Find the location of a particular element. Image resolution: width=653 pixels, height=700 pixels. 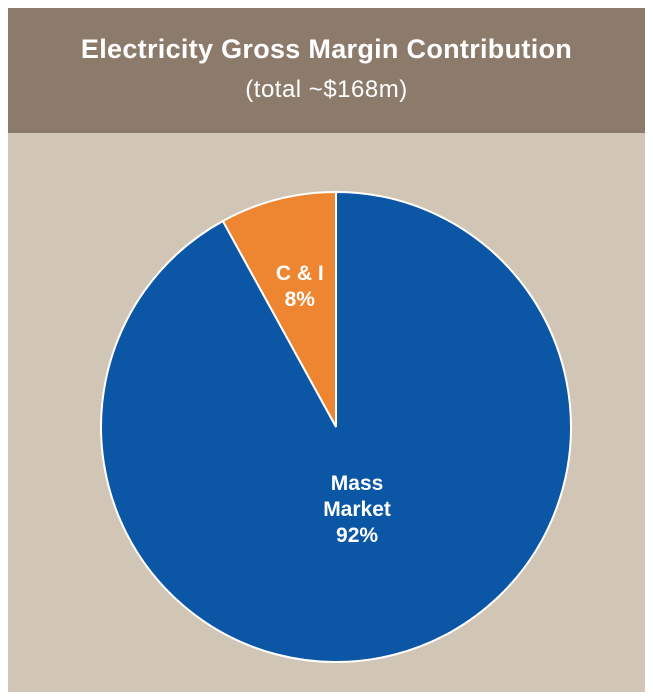

pie-slice-c-i is located at coordinates (279, 309).